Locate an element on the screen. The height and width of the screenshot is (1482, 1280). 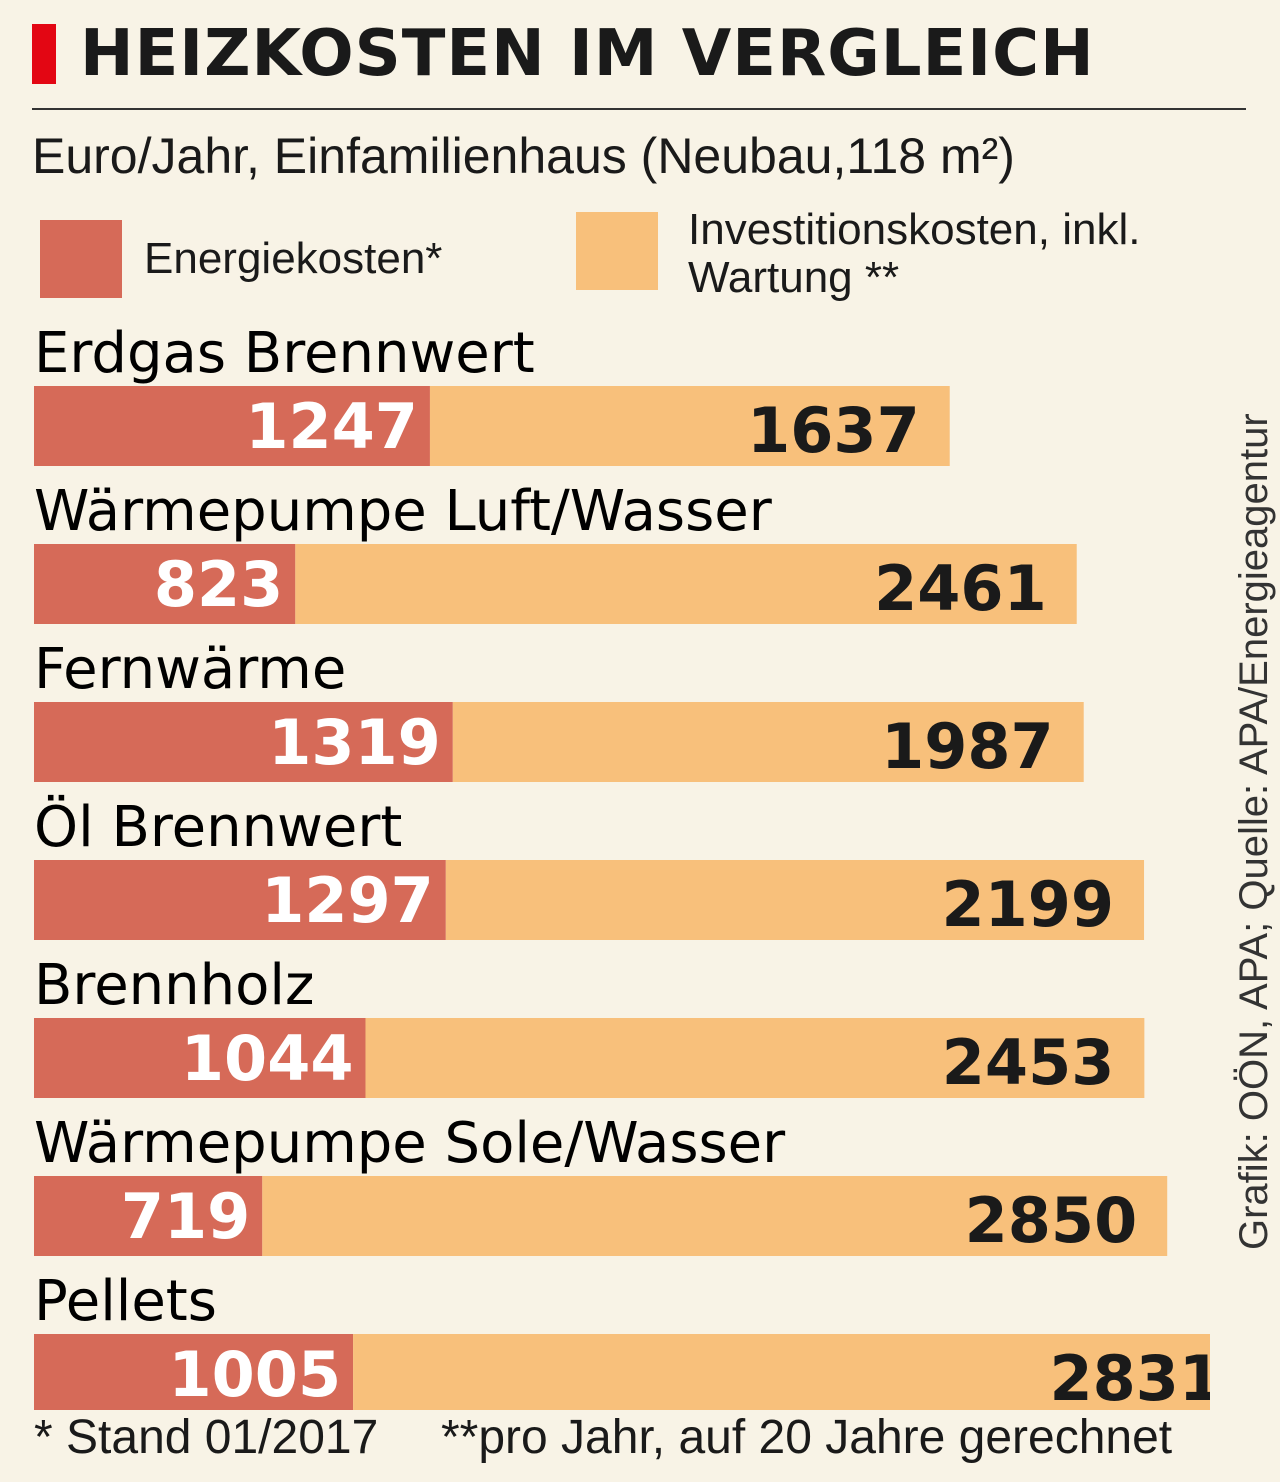
value-label-energy: 1297 is located at coordinates (347, 900).